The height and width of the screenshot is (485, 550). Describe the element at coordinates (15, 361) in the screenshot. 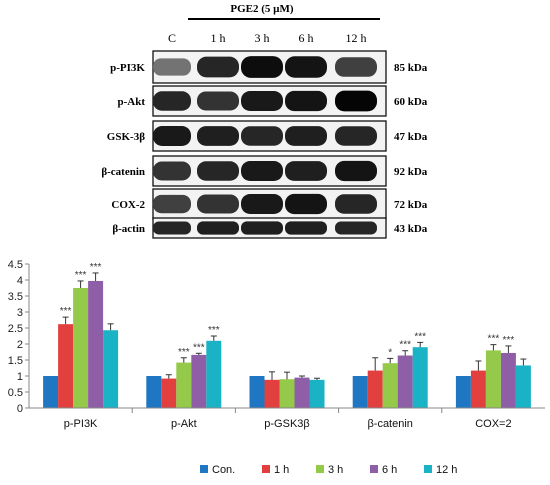

I see `y-tick-label: 1.5` at that location.